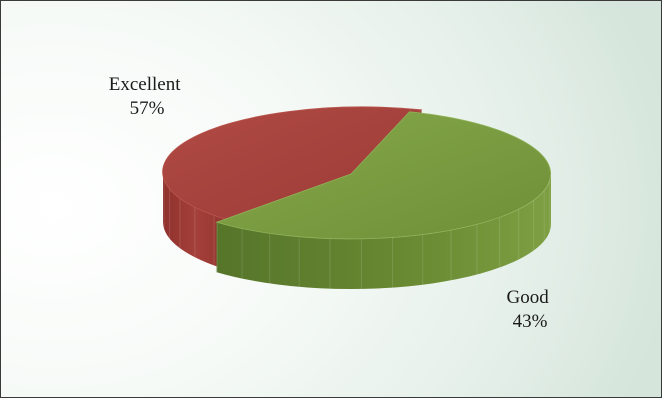 This screenshot has height=398, width=662. What do you see at coordinates (384, 232) in the screenshot?
I see `pie-slice-excellent-rim` at bounding box center [384, 232].